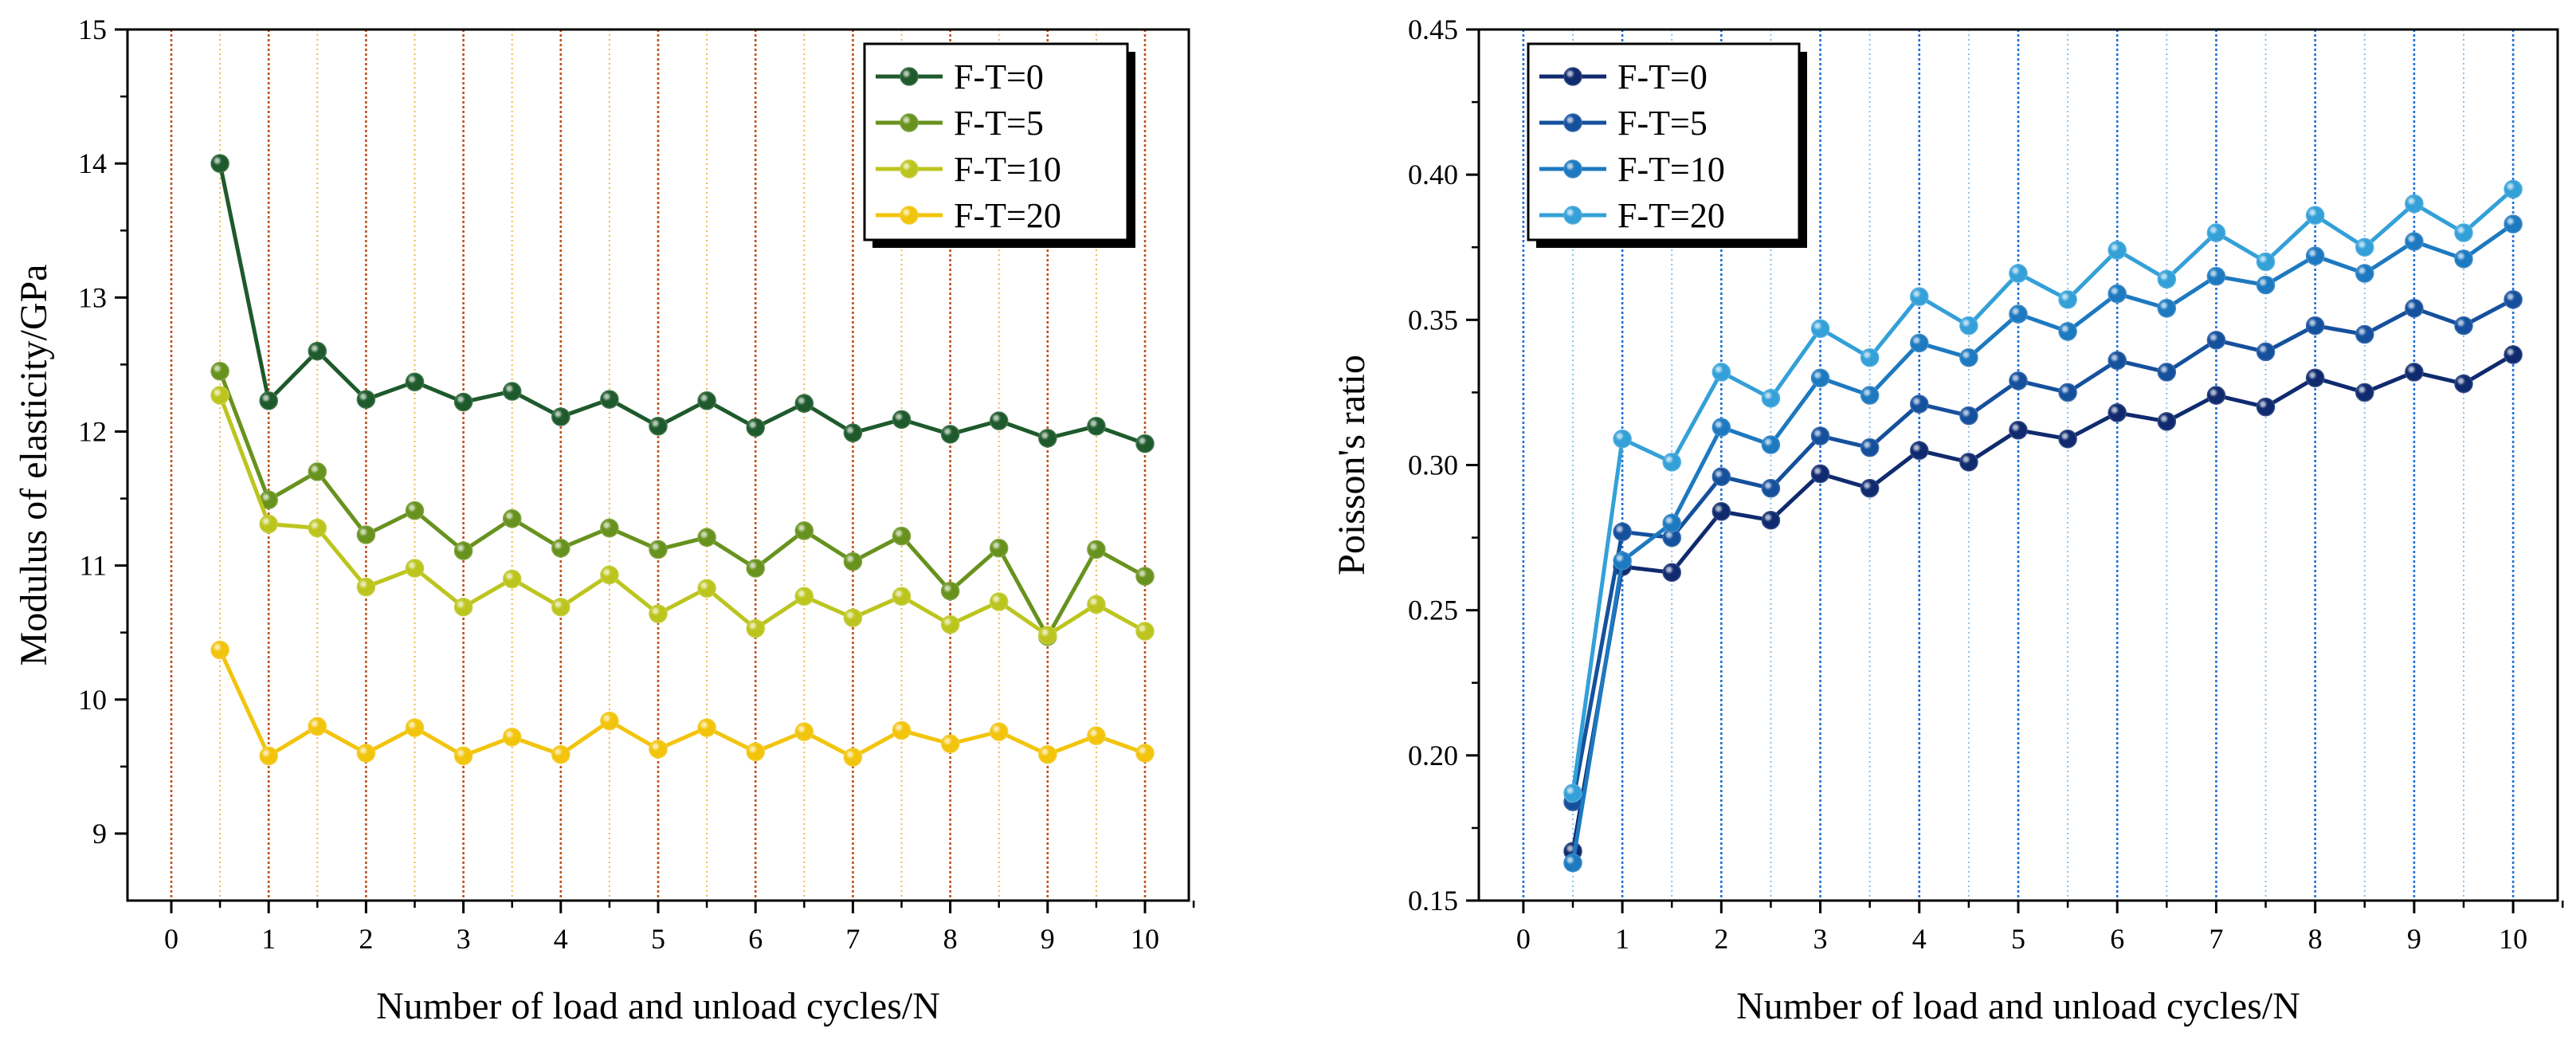  I want to click on y-tick-label: 0.40, so click(1433, 175).